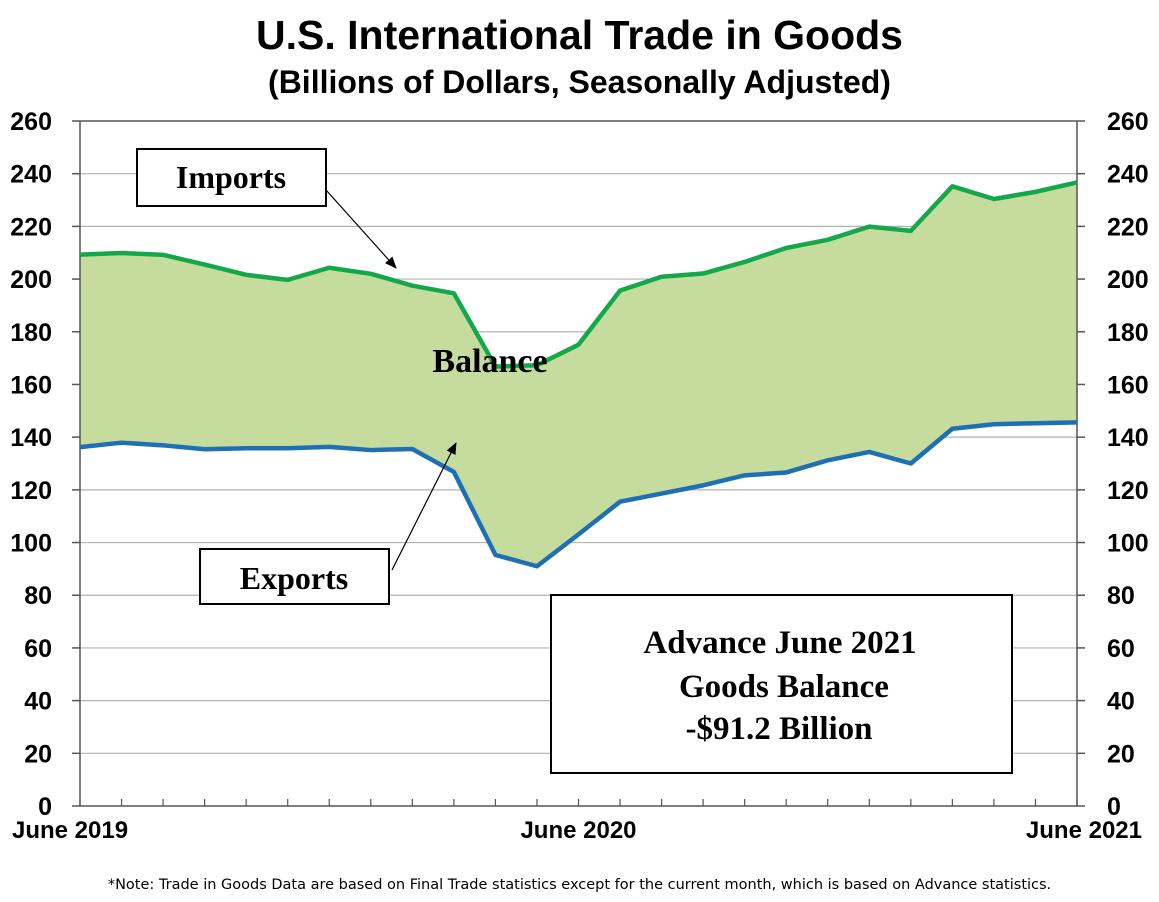 This screenshot has width=1159, height=902. What do you see at coordinates (1128, 491) in the screenshot?
I see `ytick-label-right-120: 120` at bounding box center [1128, 491].